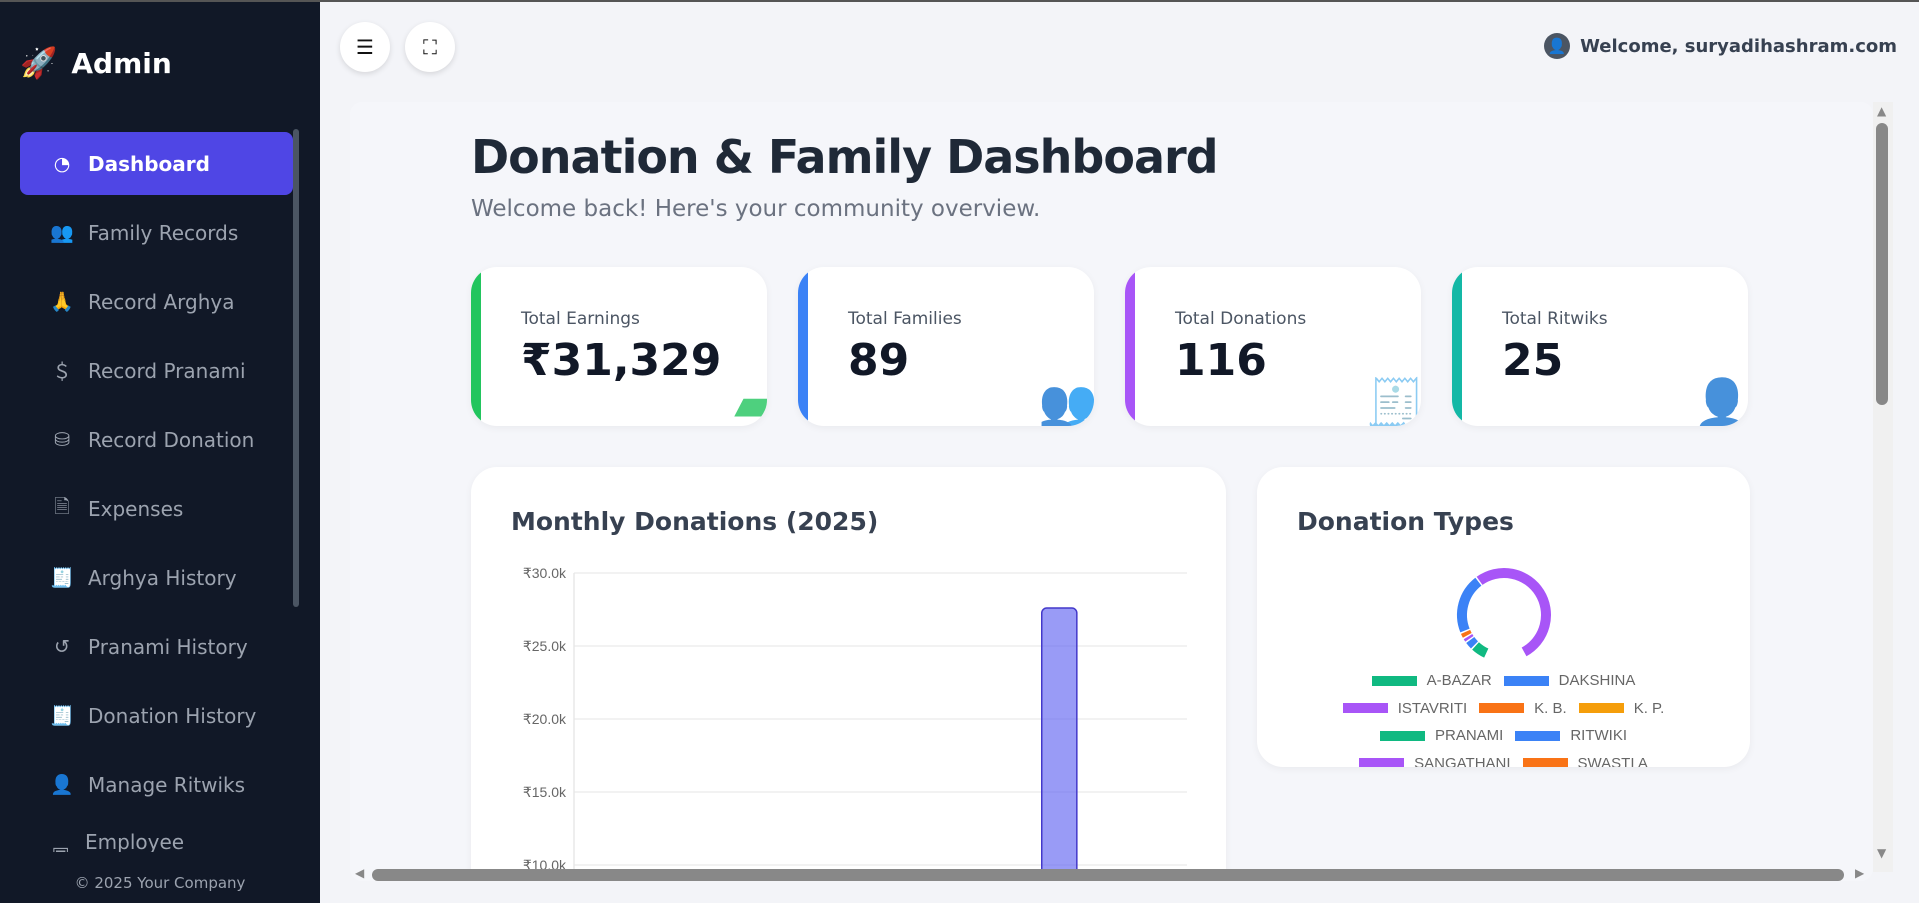  What do you see at coordinates (135, 841) in the screenshot?
I see `sidebar-item-label: Employee Management` at bounding box center [135, 841].